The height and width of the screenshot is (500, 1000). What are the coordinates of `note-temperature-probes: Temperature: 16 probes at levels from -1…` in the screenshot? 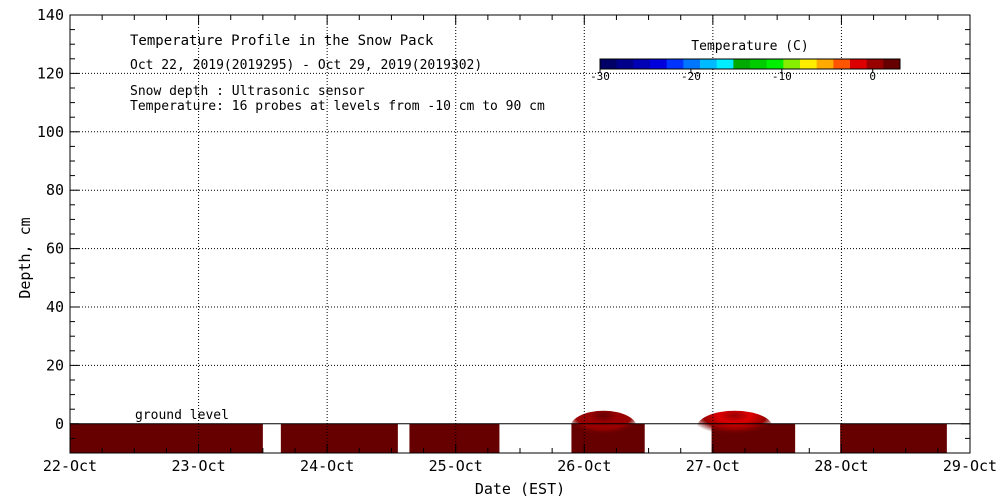 It's located at (337, 106).